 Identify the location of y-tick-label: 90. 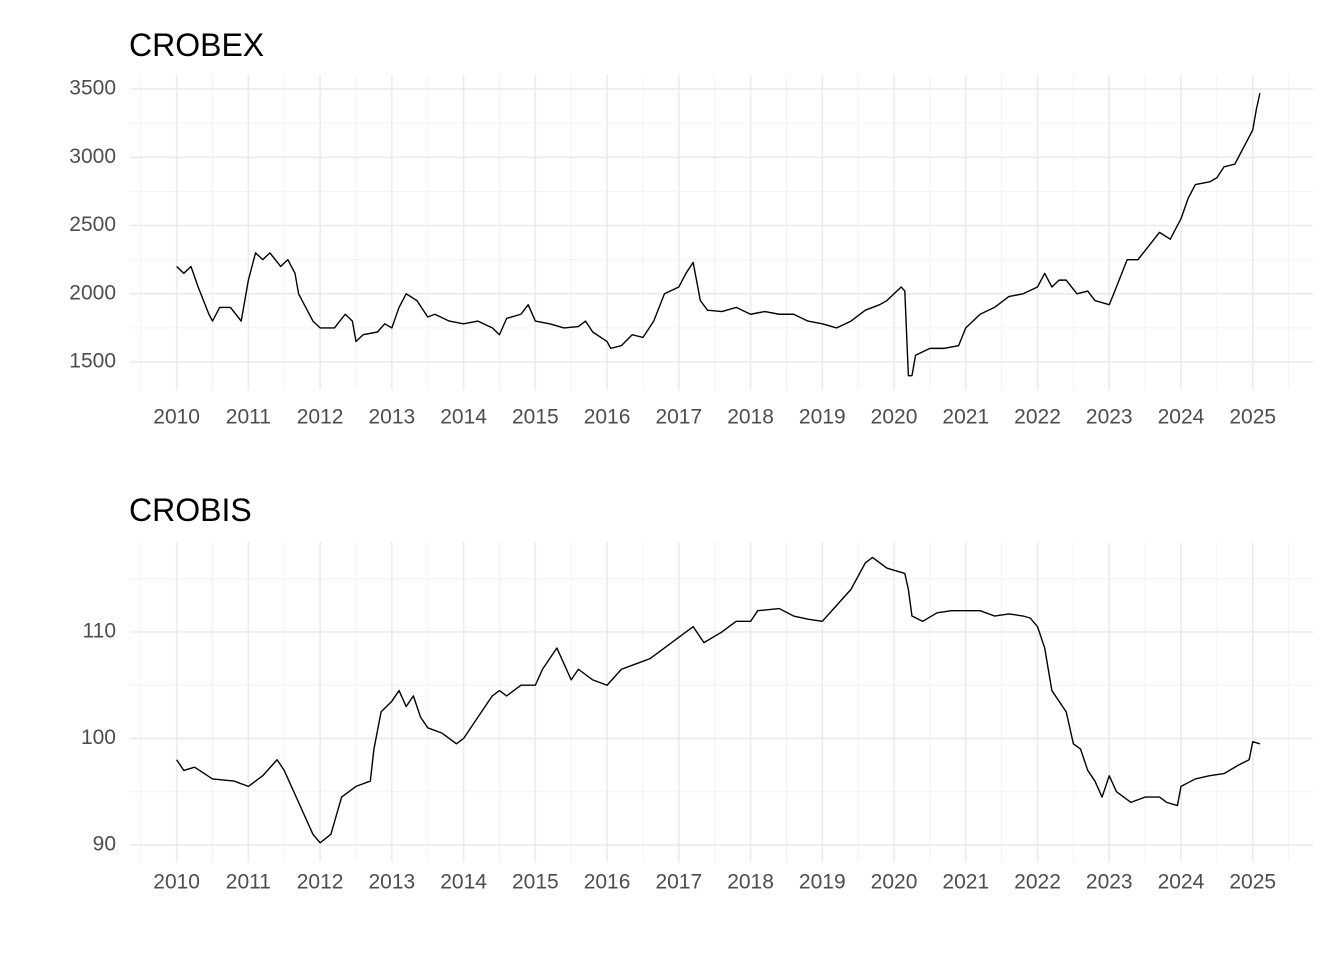
(104, 844).